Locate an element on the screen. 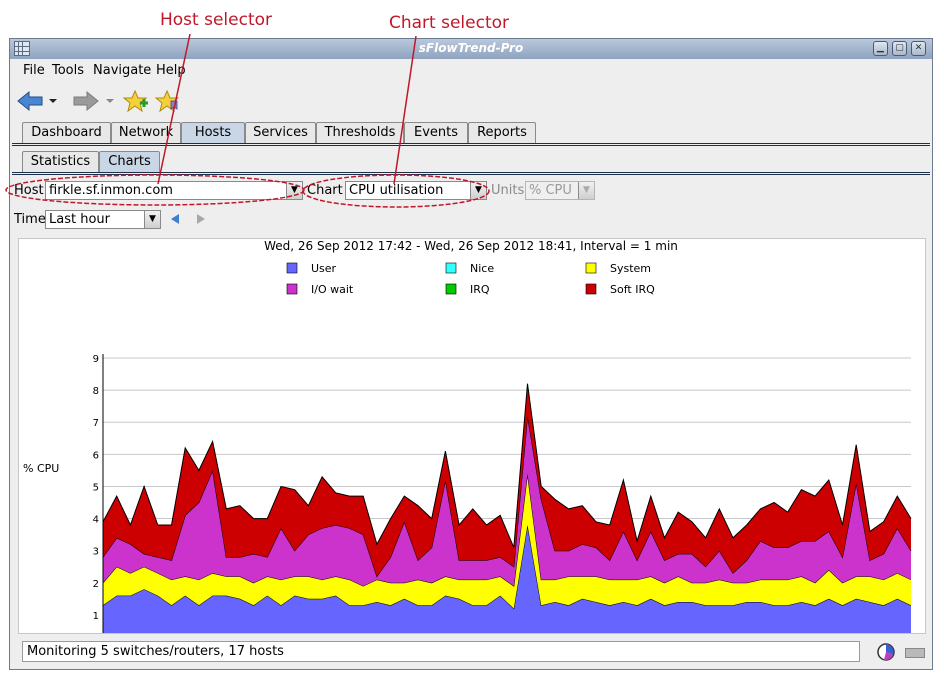 The image size is (944, 680). units-label: Units is located at coordinates (508, 190).